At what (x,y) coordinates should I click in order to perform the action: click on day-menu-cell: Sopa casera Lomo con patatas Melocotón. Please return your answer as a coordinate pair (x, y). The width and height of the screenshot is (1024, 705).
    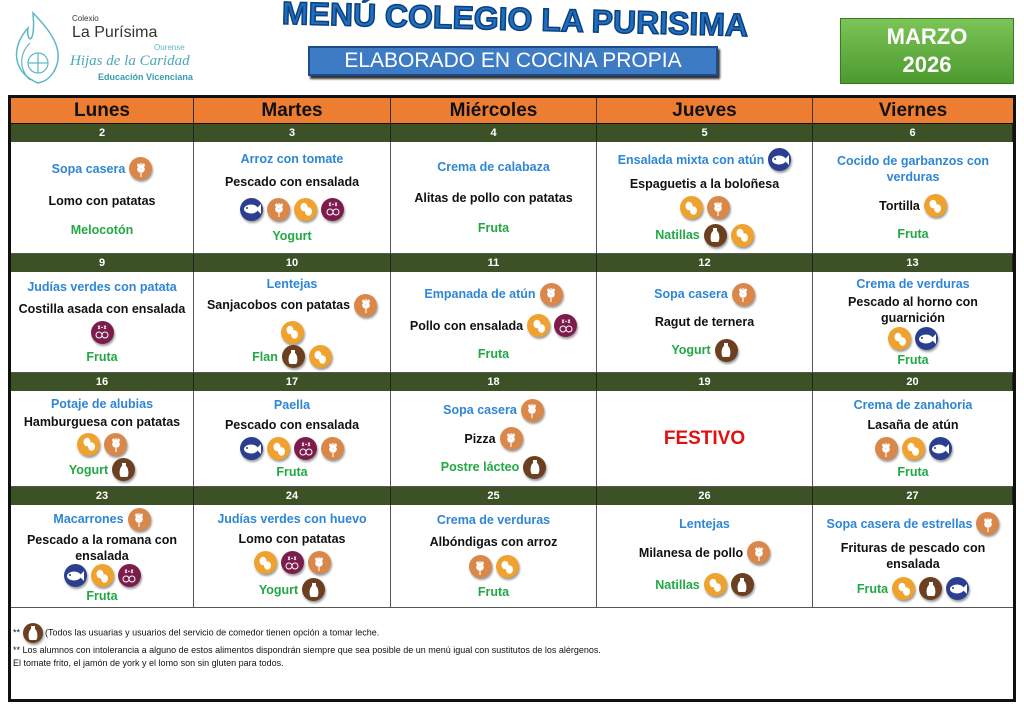
    Looking at the image, I should click on (102, 197).